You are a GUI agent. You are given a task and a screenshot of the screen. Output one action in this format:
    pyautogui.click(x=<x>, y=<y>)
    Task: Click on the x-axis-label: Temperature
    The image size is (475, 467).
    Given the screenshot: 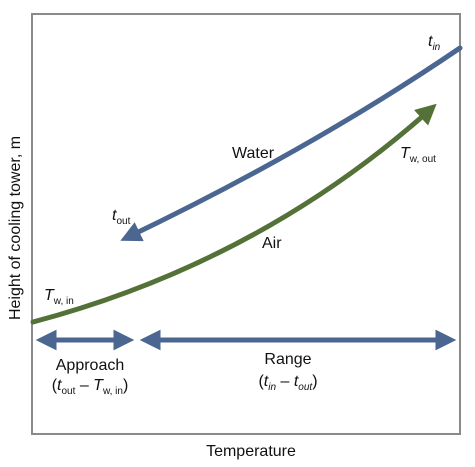 What is the action you would take?
    pyautogui.click(x=251, y=451)
    